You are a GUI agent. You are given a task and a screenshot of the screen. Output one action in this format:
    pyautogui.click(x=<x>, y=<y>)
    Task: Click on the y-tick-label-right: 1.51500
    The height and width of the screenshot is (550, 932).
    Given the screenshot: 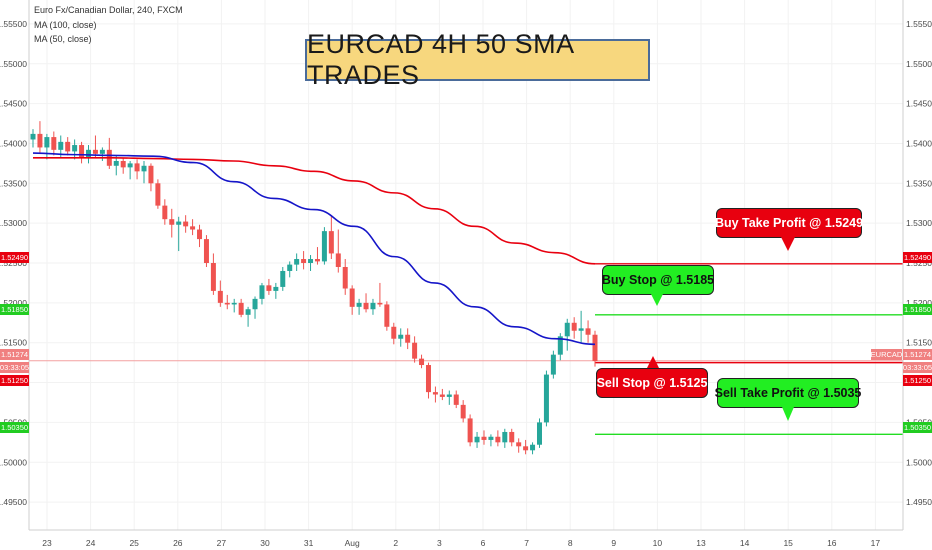 What is the action you would take?
    pyautogui.click(x=919, y=343)
    